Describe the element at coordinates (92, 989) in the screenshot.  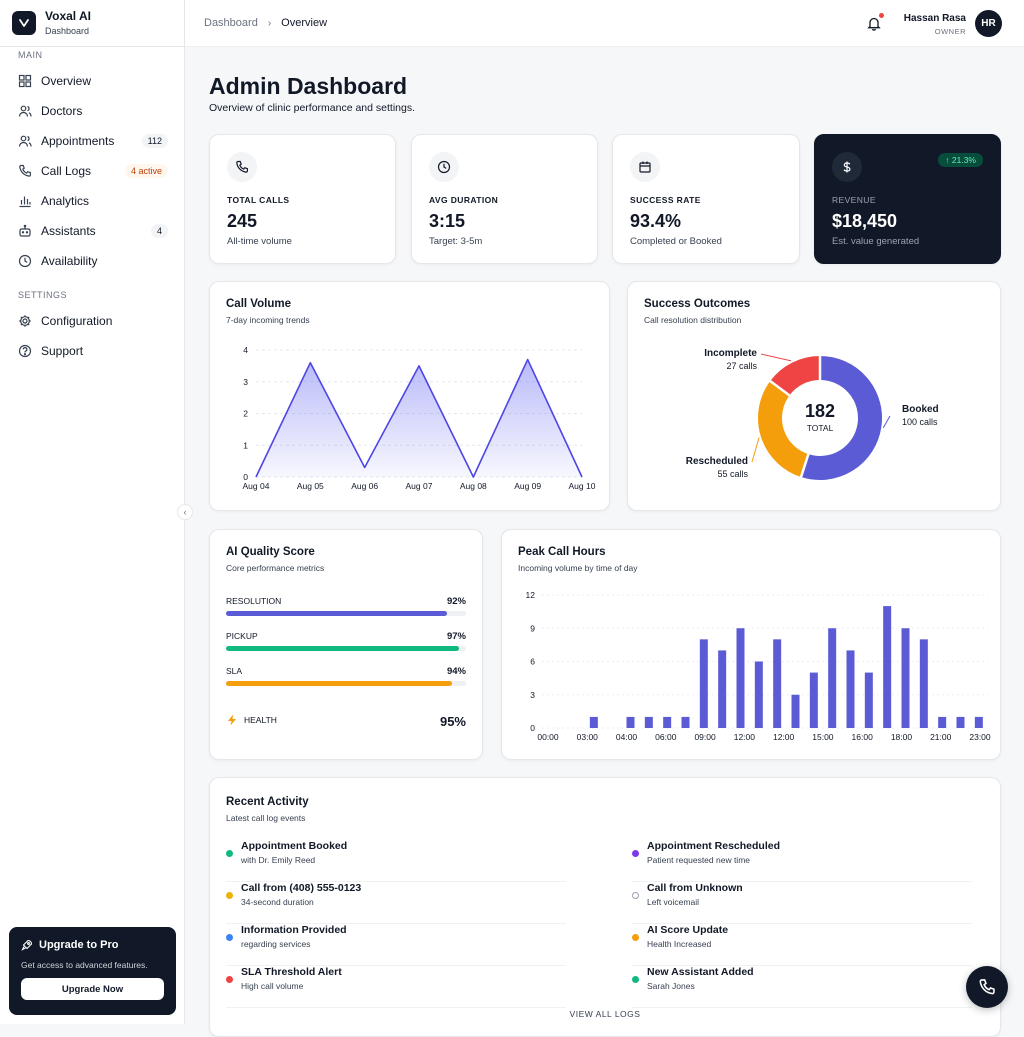
I see `upgrade-button: Upgrade Now` at that location.